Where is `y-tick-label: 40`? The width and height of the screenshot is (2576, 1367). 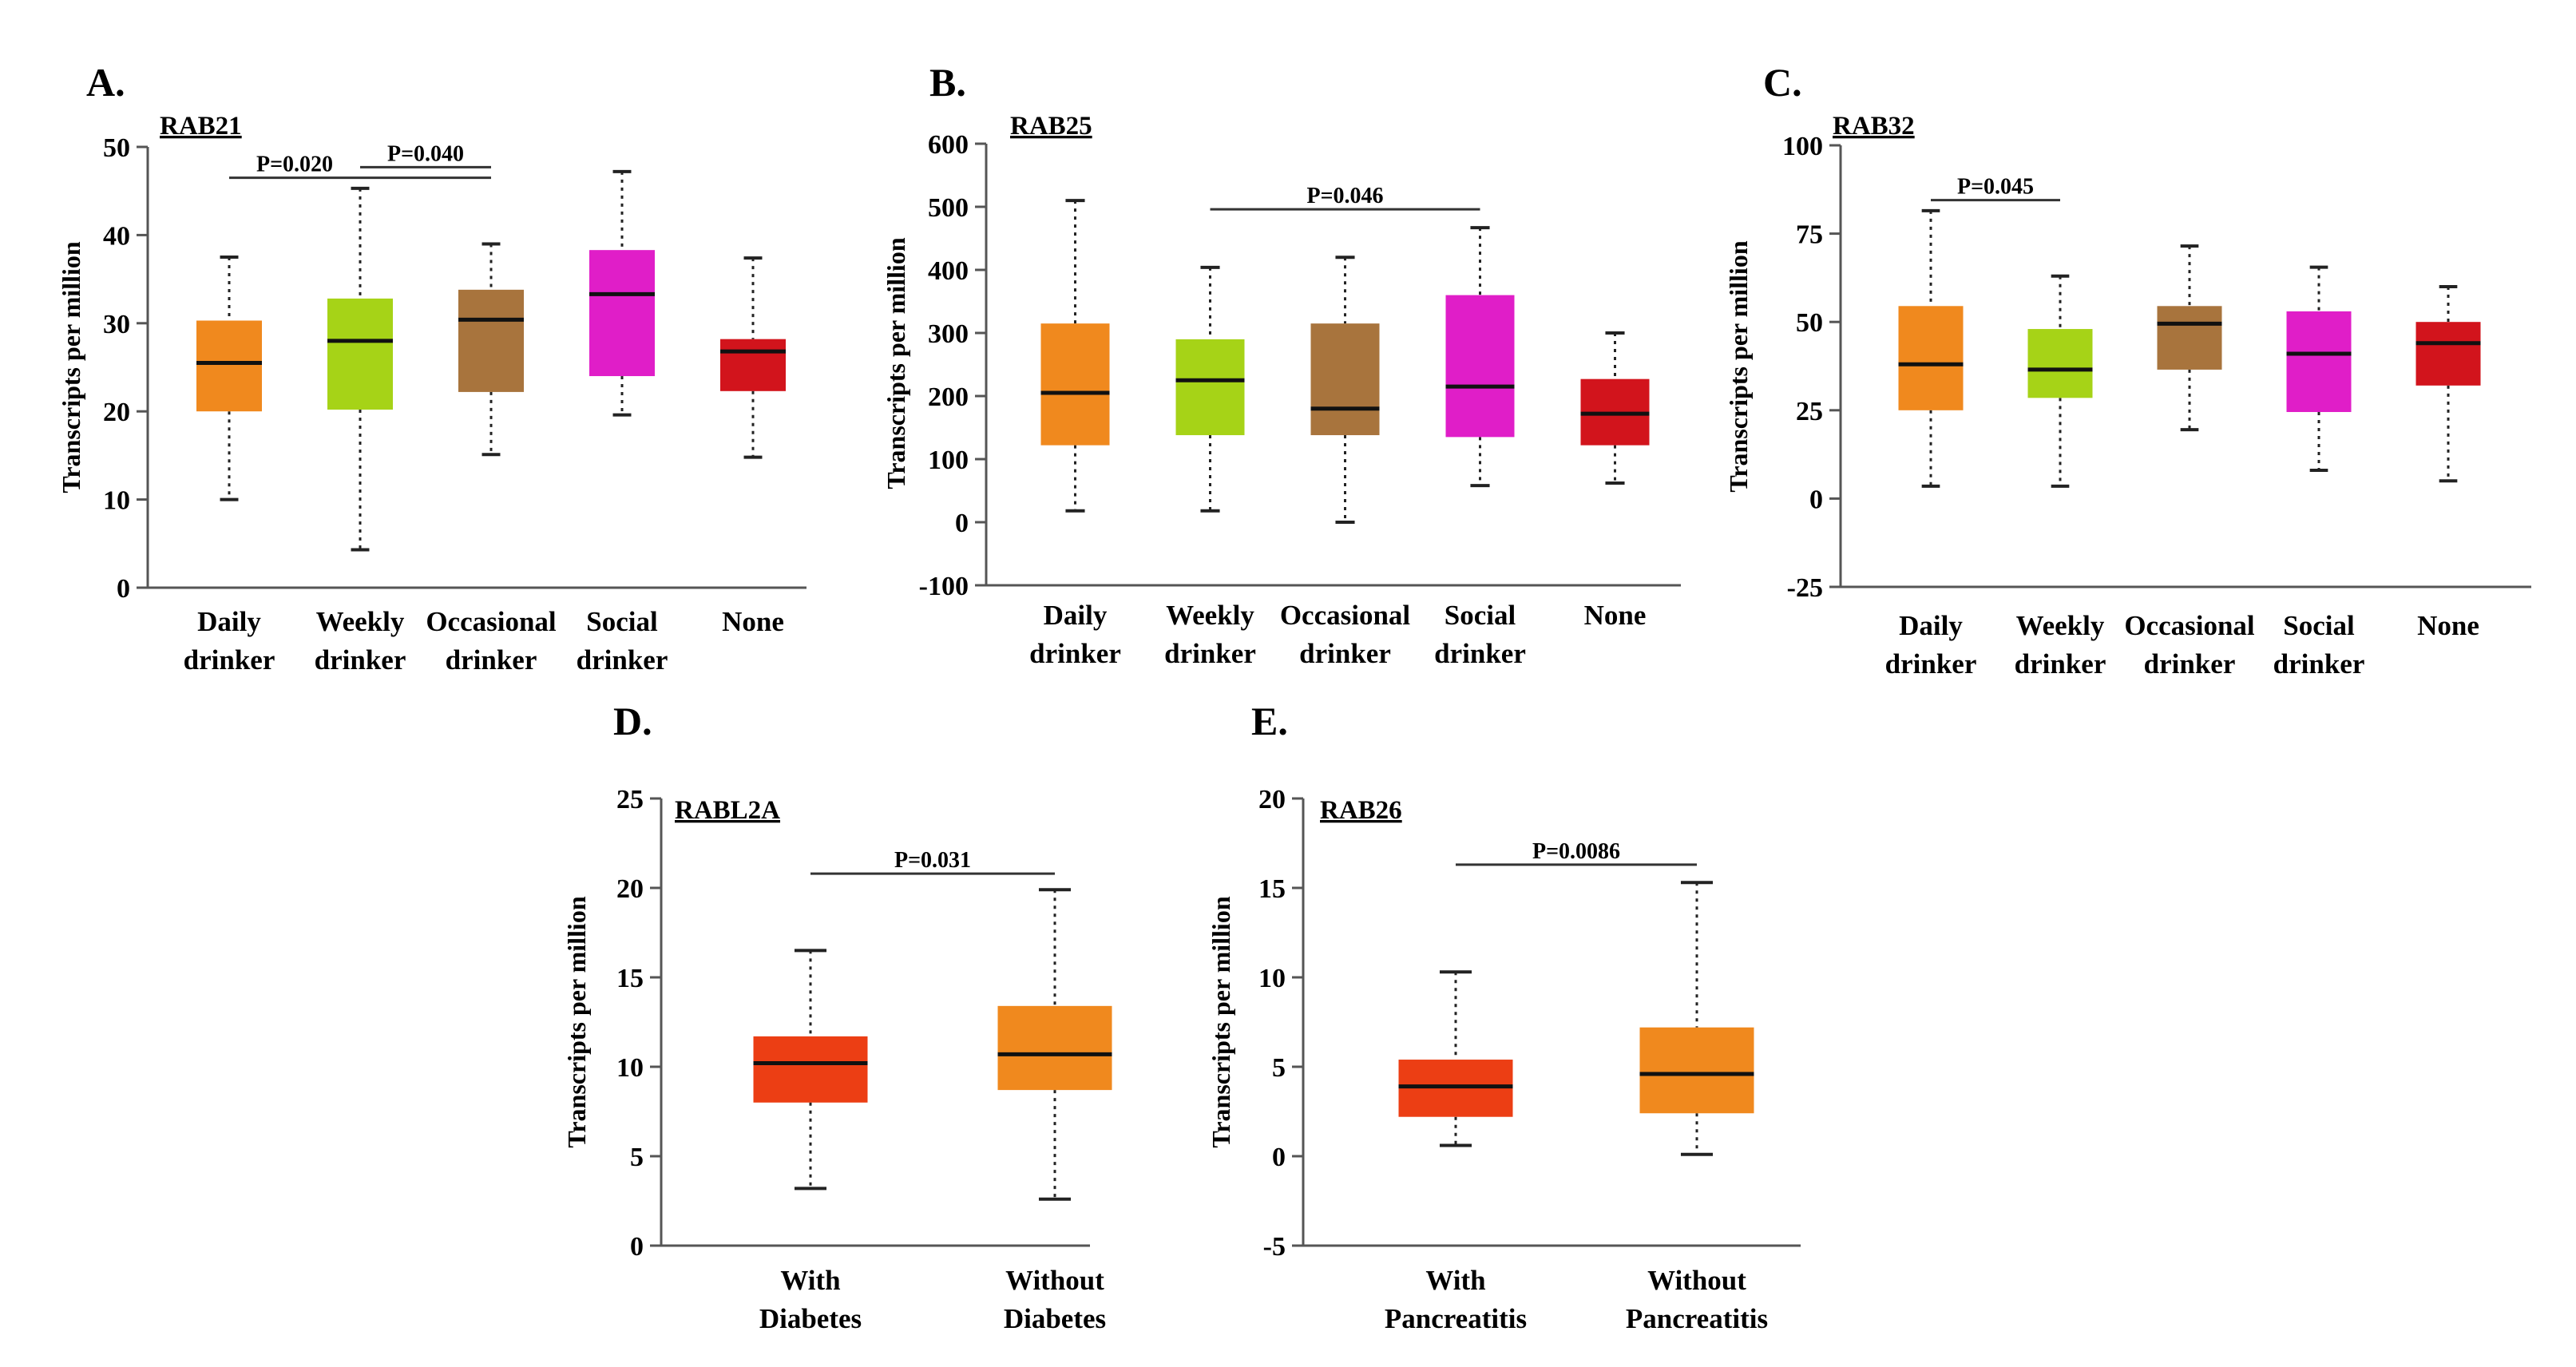 y-tick-label: 40 is located at coordinates (116, 236).